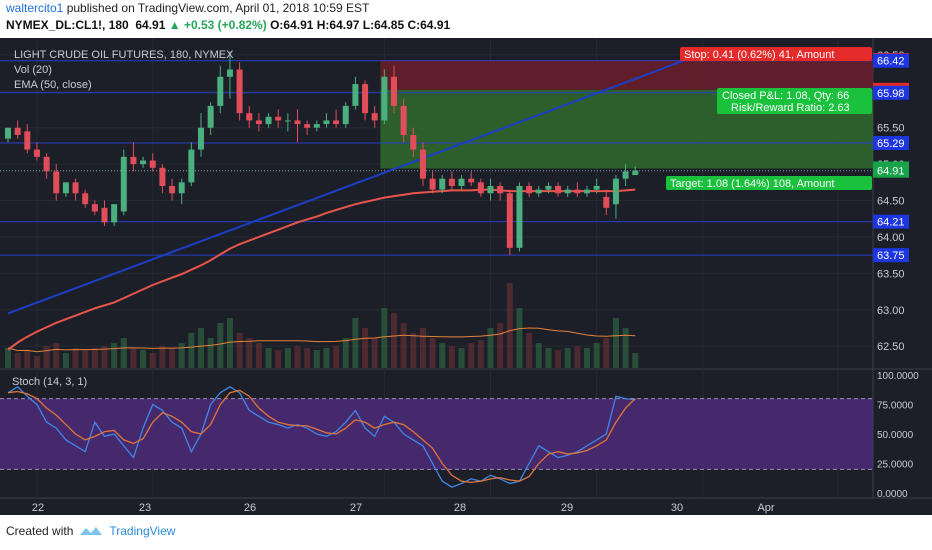 Image resolution: width=932 pixels, height=550 pixels. Describe the element at coordinates (225, 25) in the screenshot. I see `price-change: +0.53 (+0.82%)` at that location.